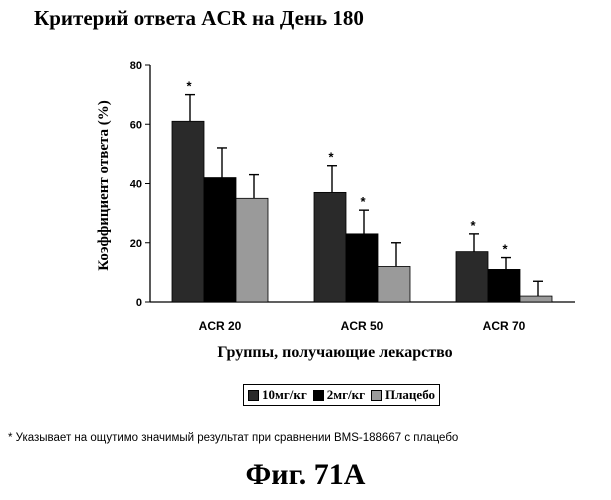  What do you see at coordinates (136, 244) in the screenshot?
I see `y-tick-label: 20` at bounding box center [136, 244].